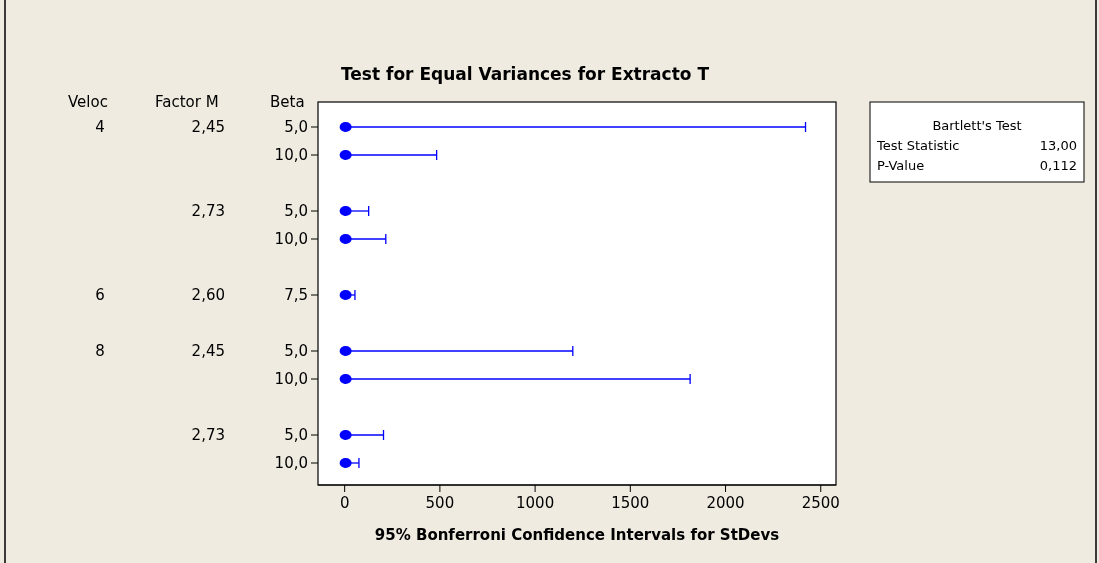  What do you see at coordinates (725, 503) in the screenshot?
I see `x-tick-label: 2000` at bounding box center [725, 503].